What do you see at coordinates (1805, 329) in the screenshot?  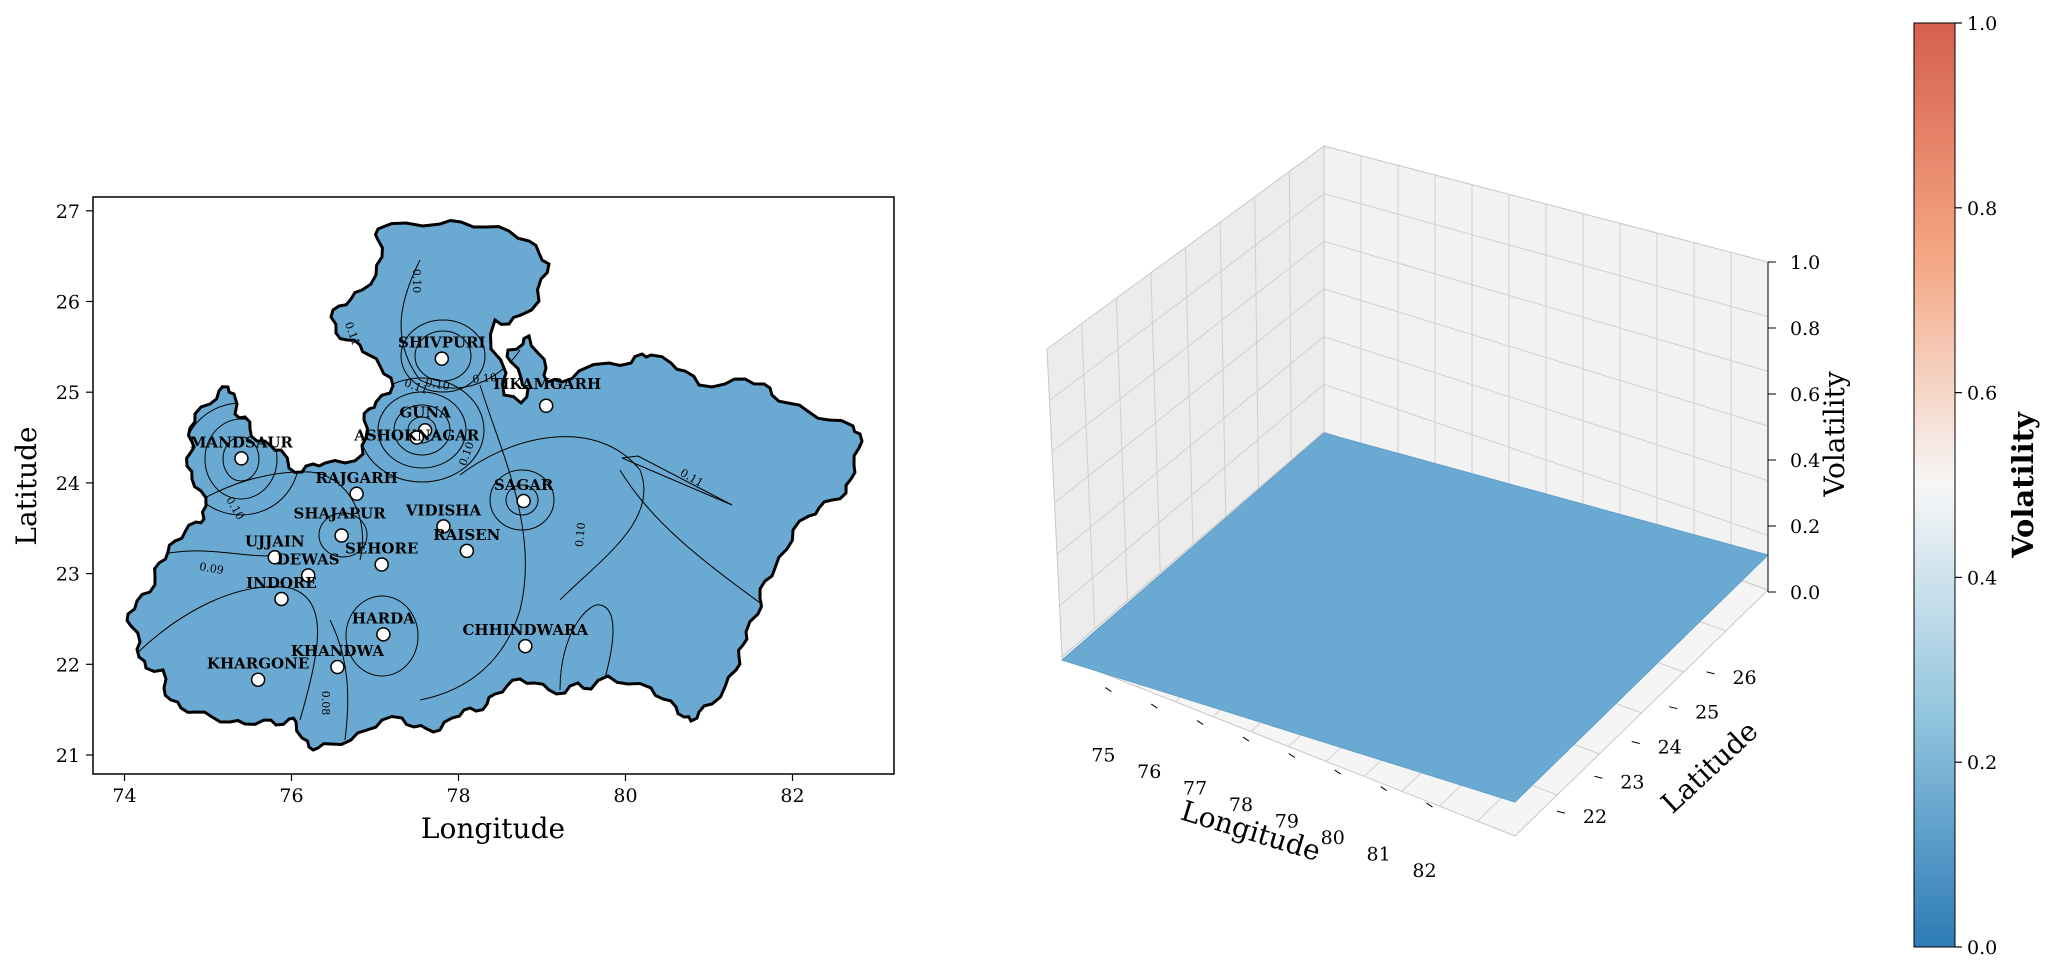 I see `z-tick-label: 0.8` at bounding box center [1805, 329].